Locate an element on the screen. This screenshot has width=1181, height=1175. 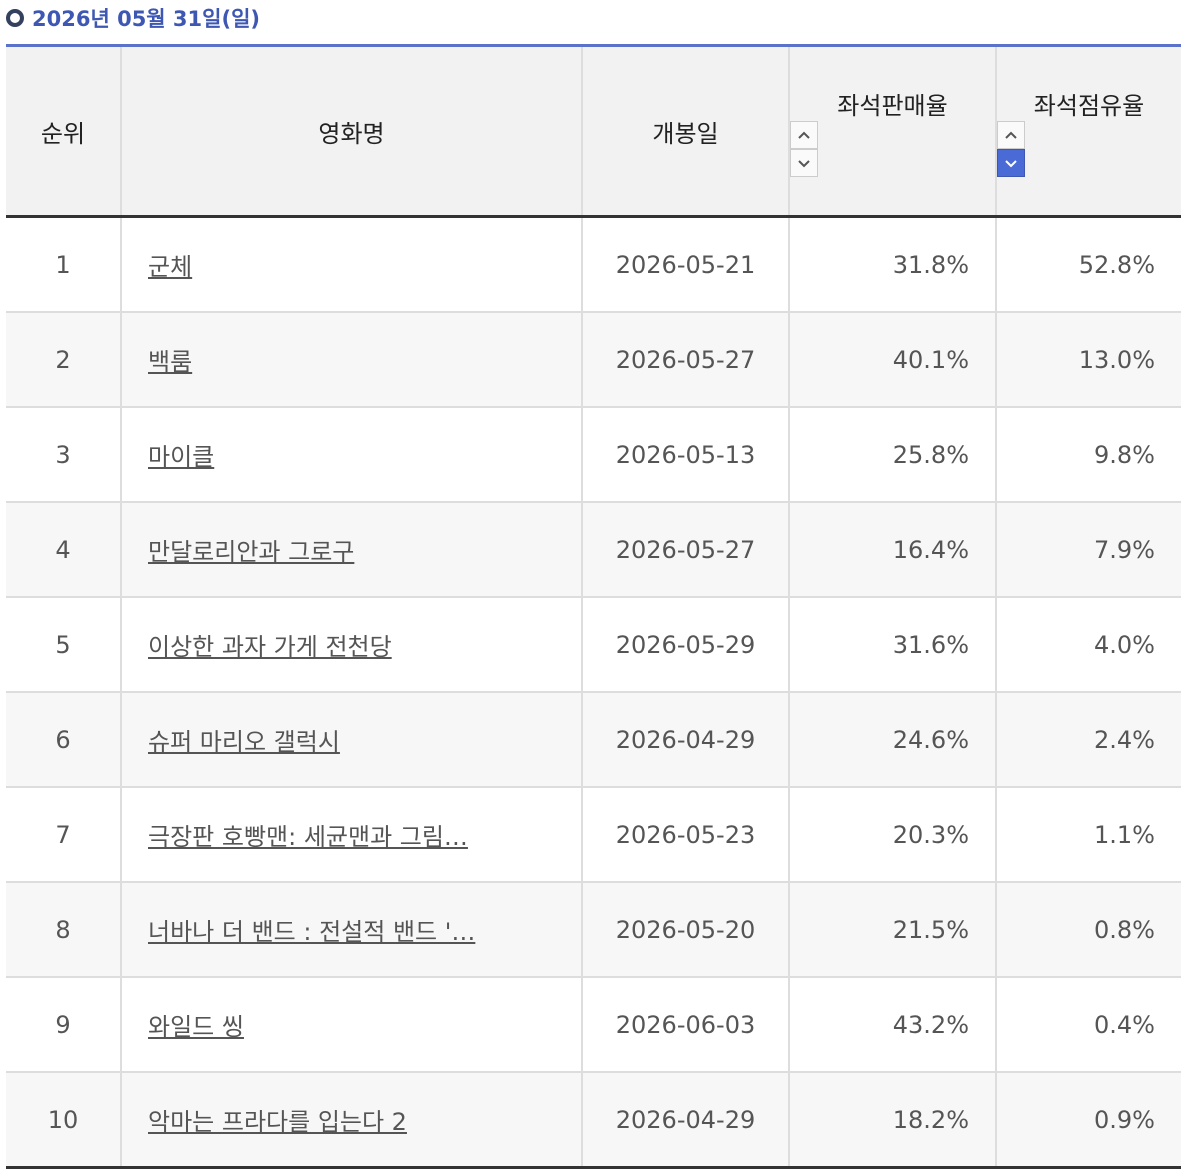
movie-link: 만달로리안과 그로구 is located at coordinates (251, 552).